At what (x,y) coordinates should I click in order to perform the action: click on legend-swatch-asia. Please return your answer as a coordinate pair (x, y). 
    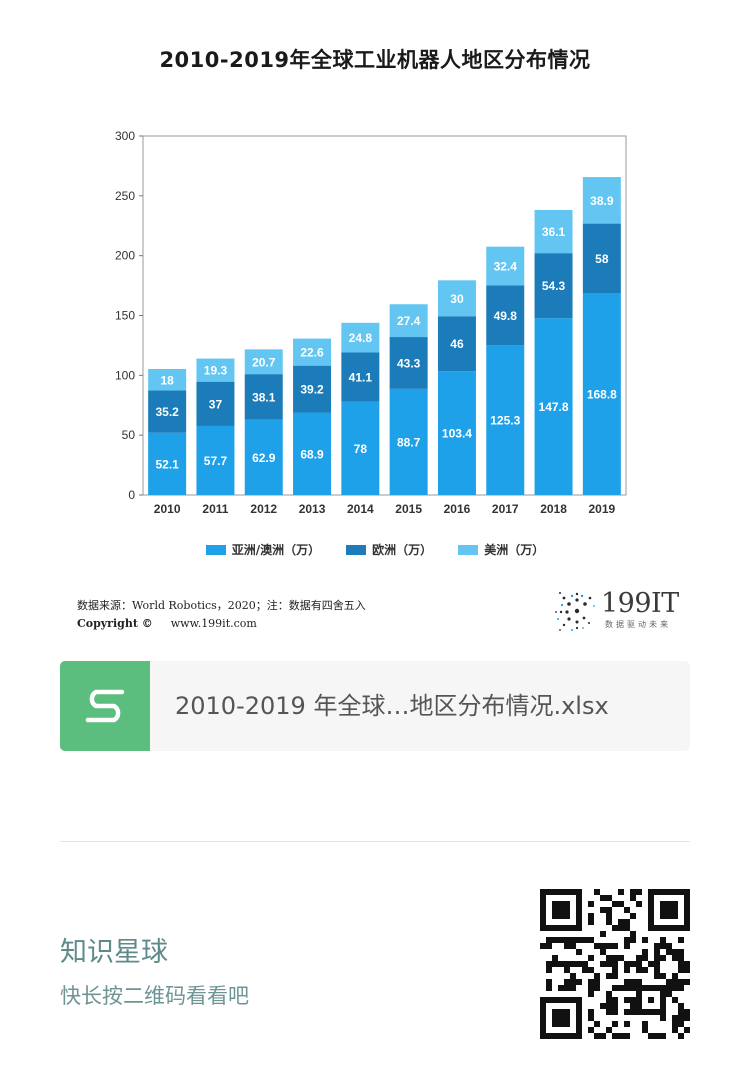
    Looking at the image, I should click on (215, 549).